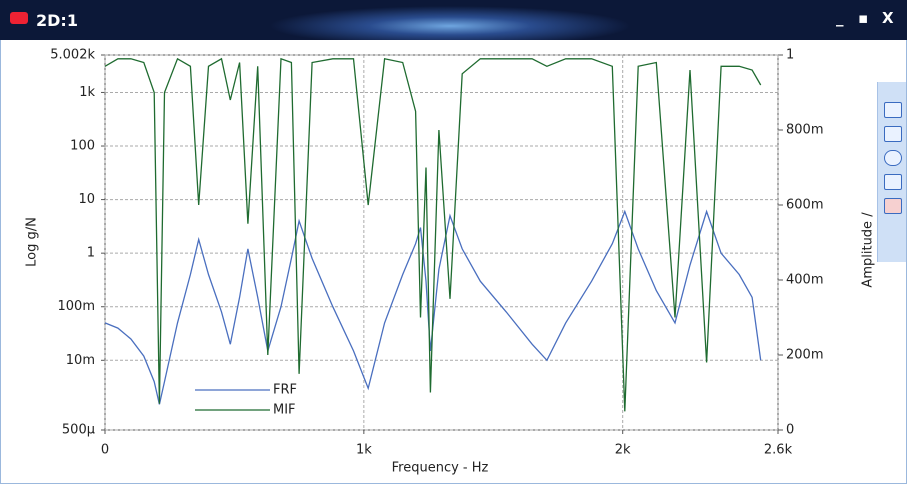 The height and width of the screenshot is (485, 907). Describe the element at coordinates (91, 253) in the screenshot. I see `y-tick-label: 1` at that location.